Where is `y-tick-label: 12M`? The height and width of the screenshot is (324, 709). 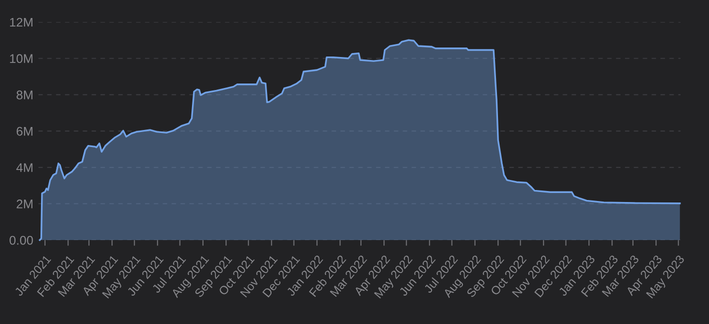 y-tick-label: 12M is located at coordinates (21, 22).